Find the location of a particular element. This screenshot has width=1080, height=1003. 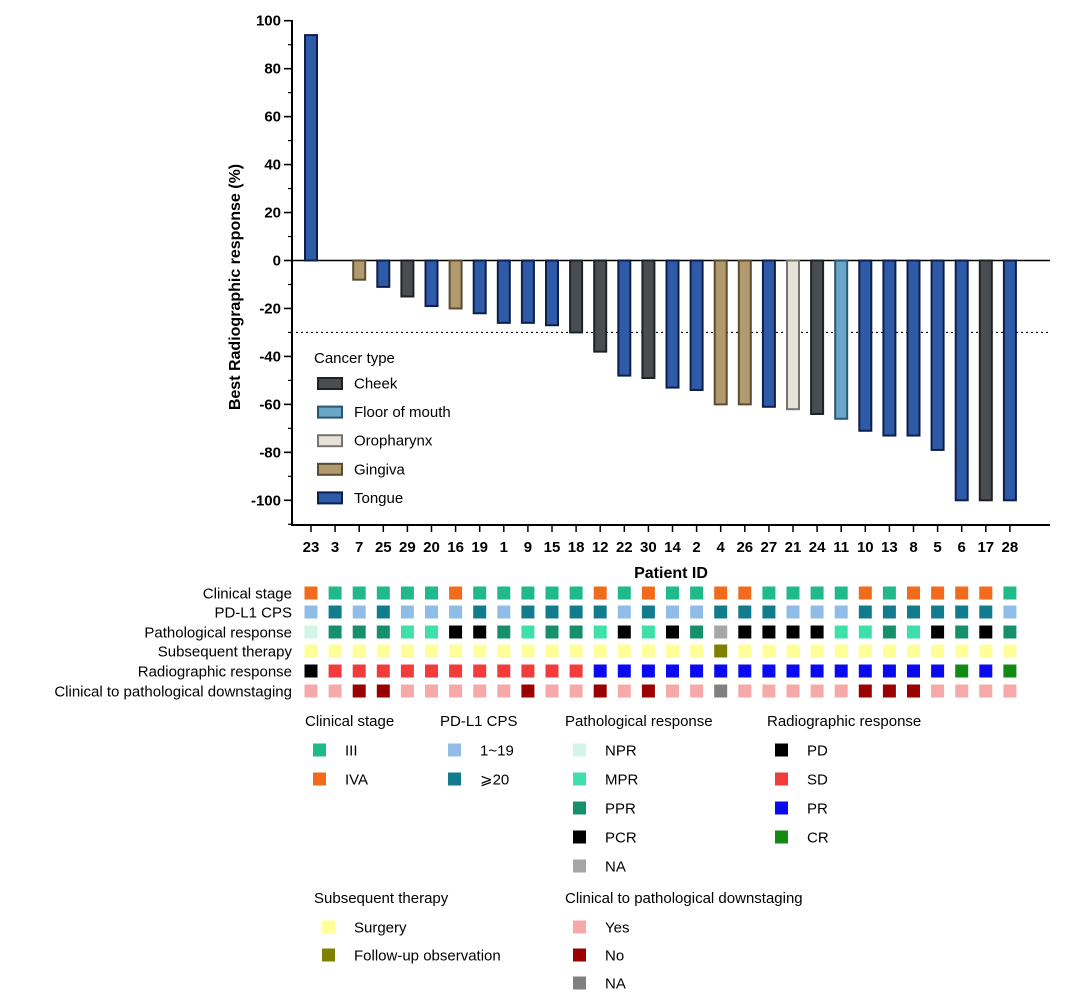

x-tick-label: 4 is located at coordinates (721, 547).